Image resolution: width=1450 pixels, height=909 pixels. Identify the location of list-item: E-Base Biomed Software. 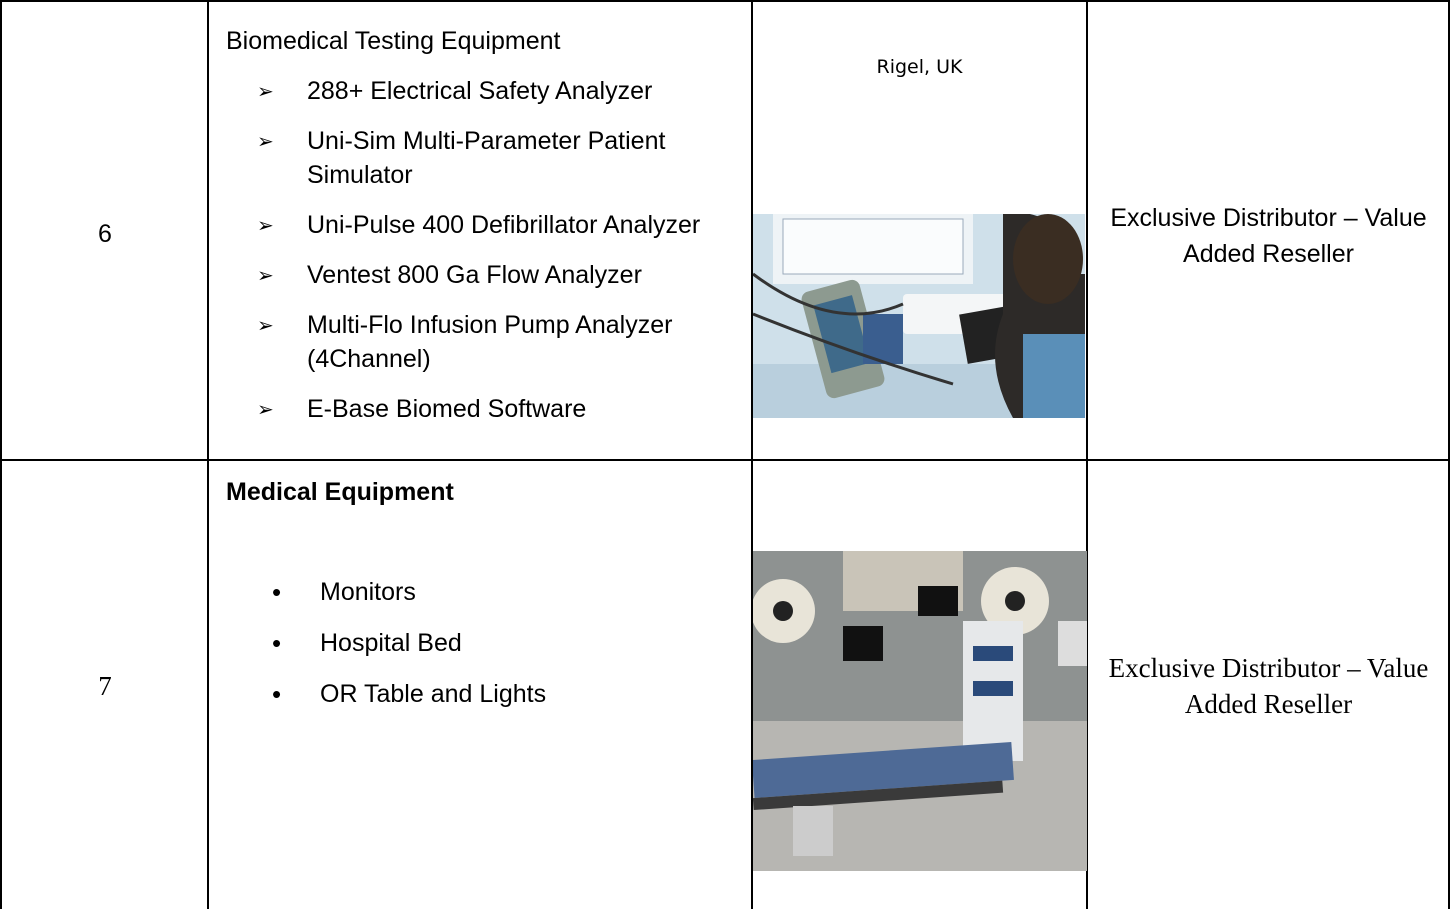
(502, 409).